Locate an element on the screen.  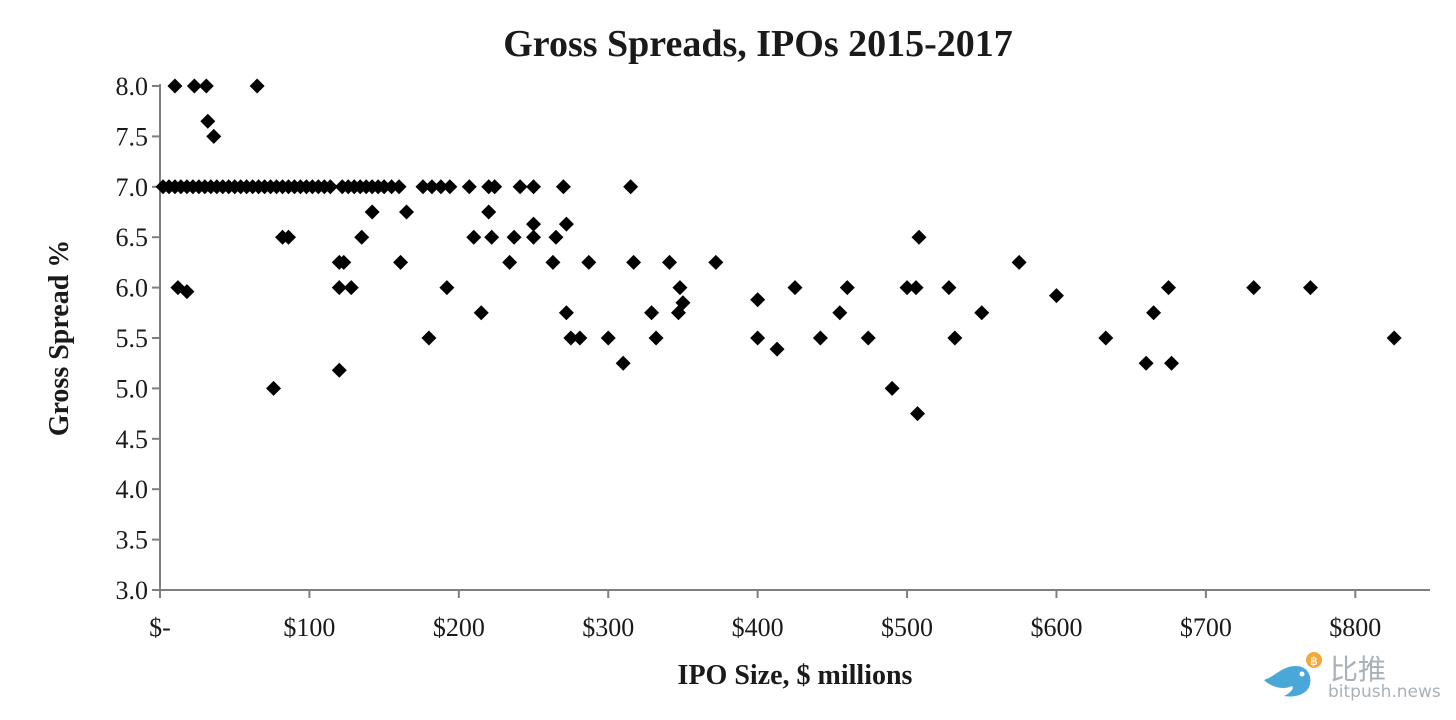
bird-logo-icon: ฿ is located at coordinates (1293, 674).